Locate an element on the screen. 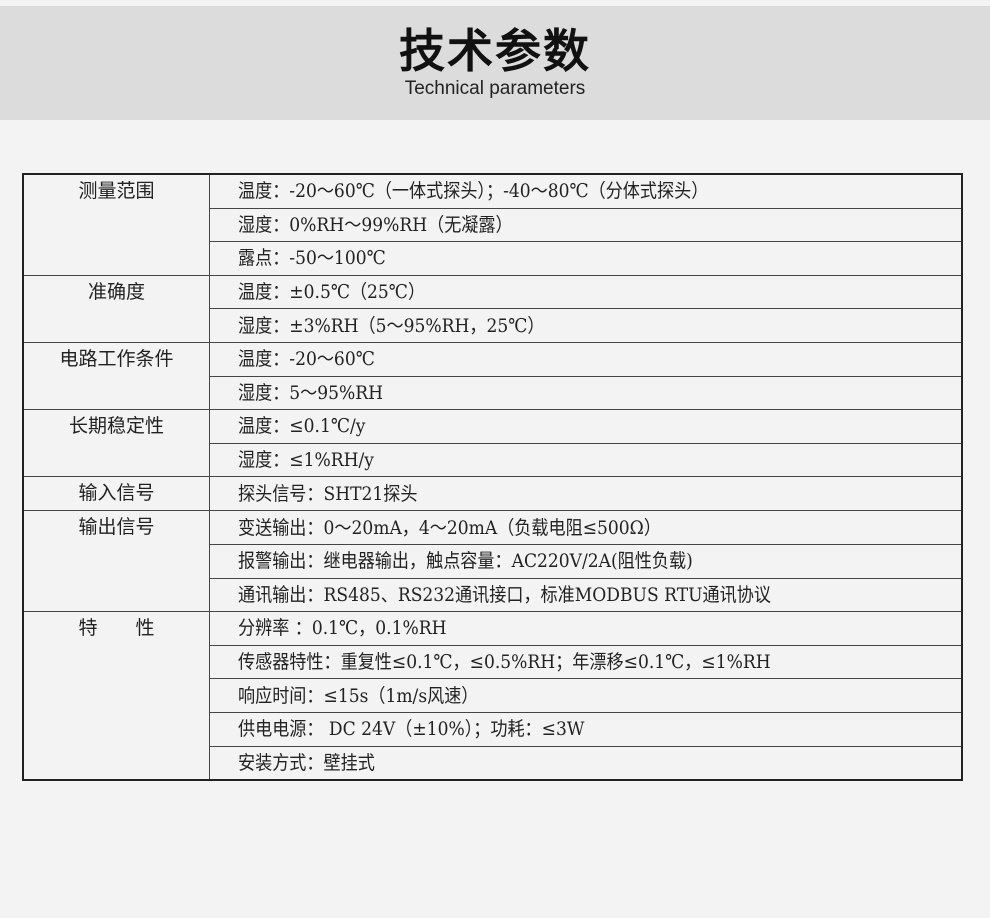 This screenshot has height=918, width=990. table-row: 准确度 温度：±0.5℃（25℃） is located at coordinates (492, 308).